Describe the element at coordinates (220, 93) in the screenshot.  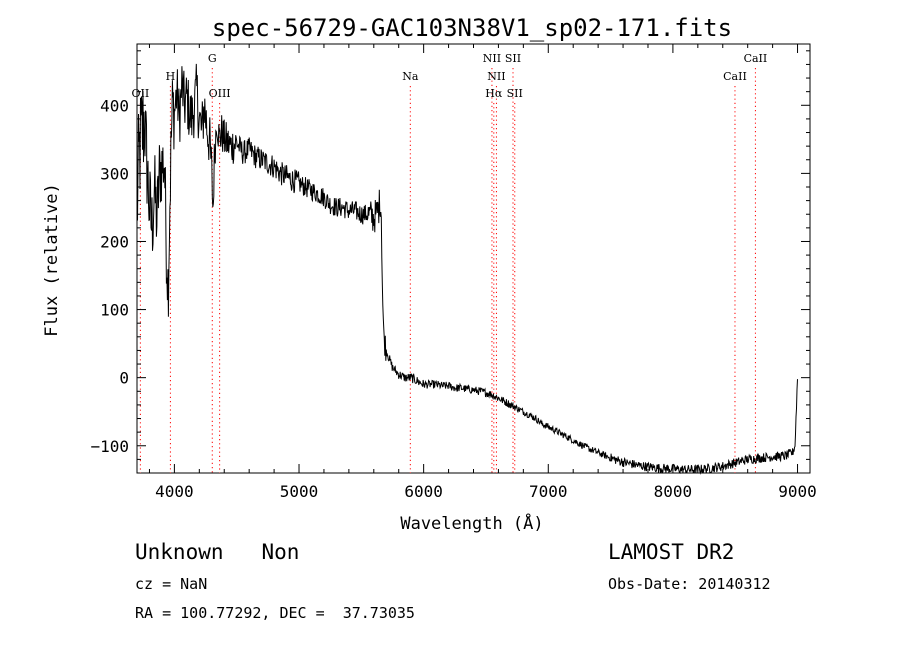
I see `emission-line-label: OIII` at that location.